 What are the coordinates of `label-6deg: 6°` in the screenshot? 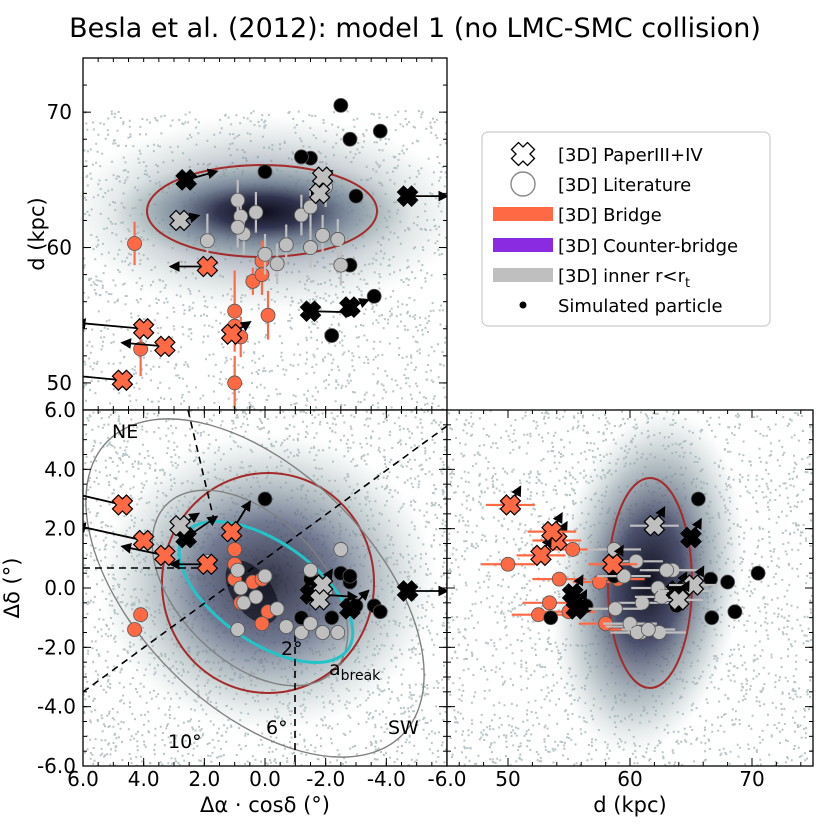 It's located at (277, 728).